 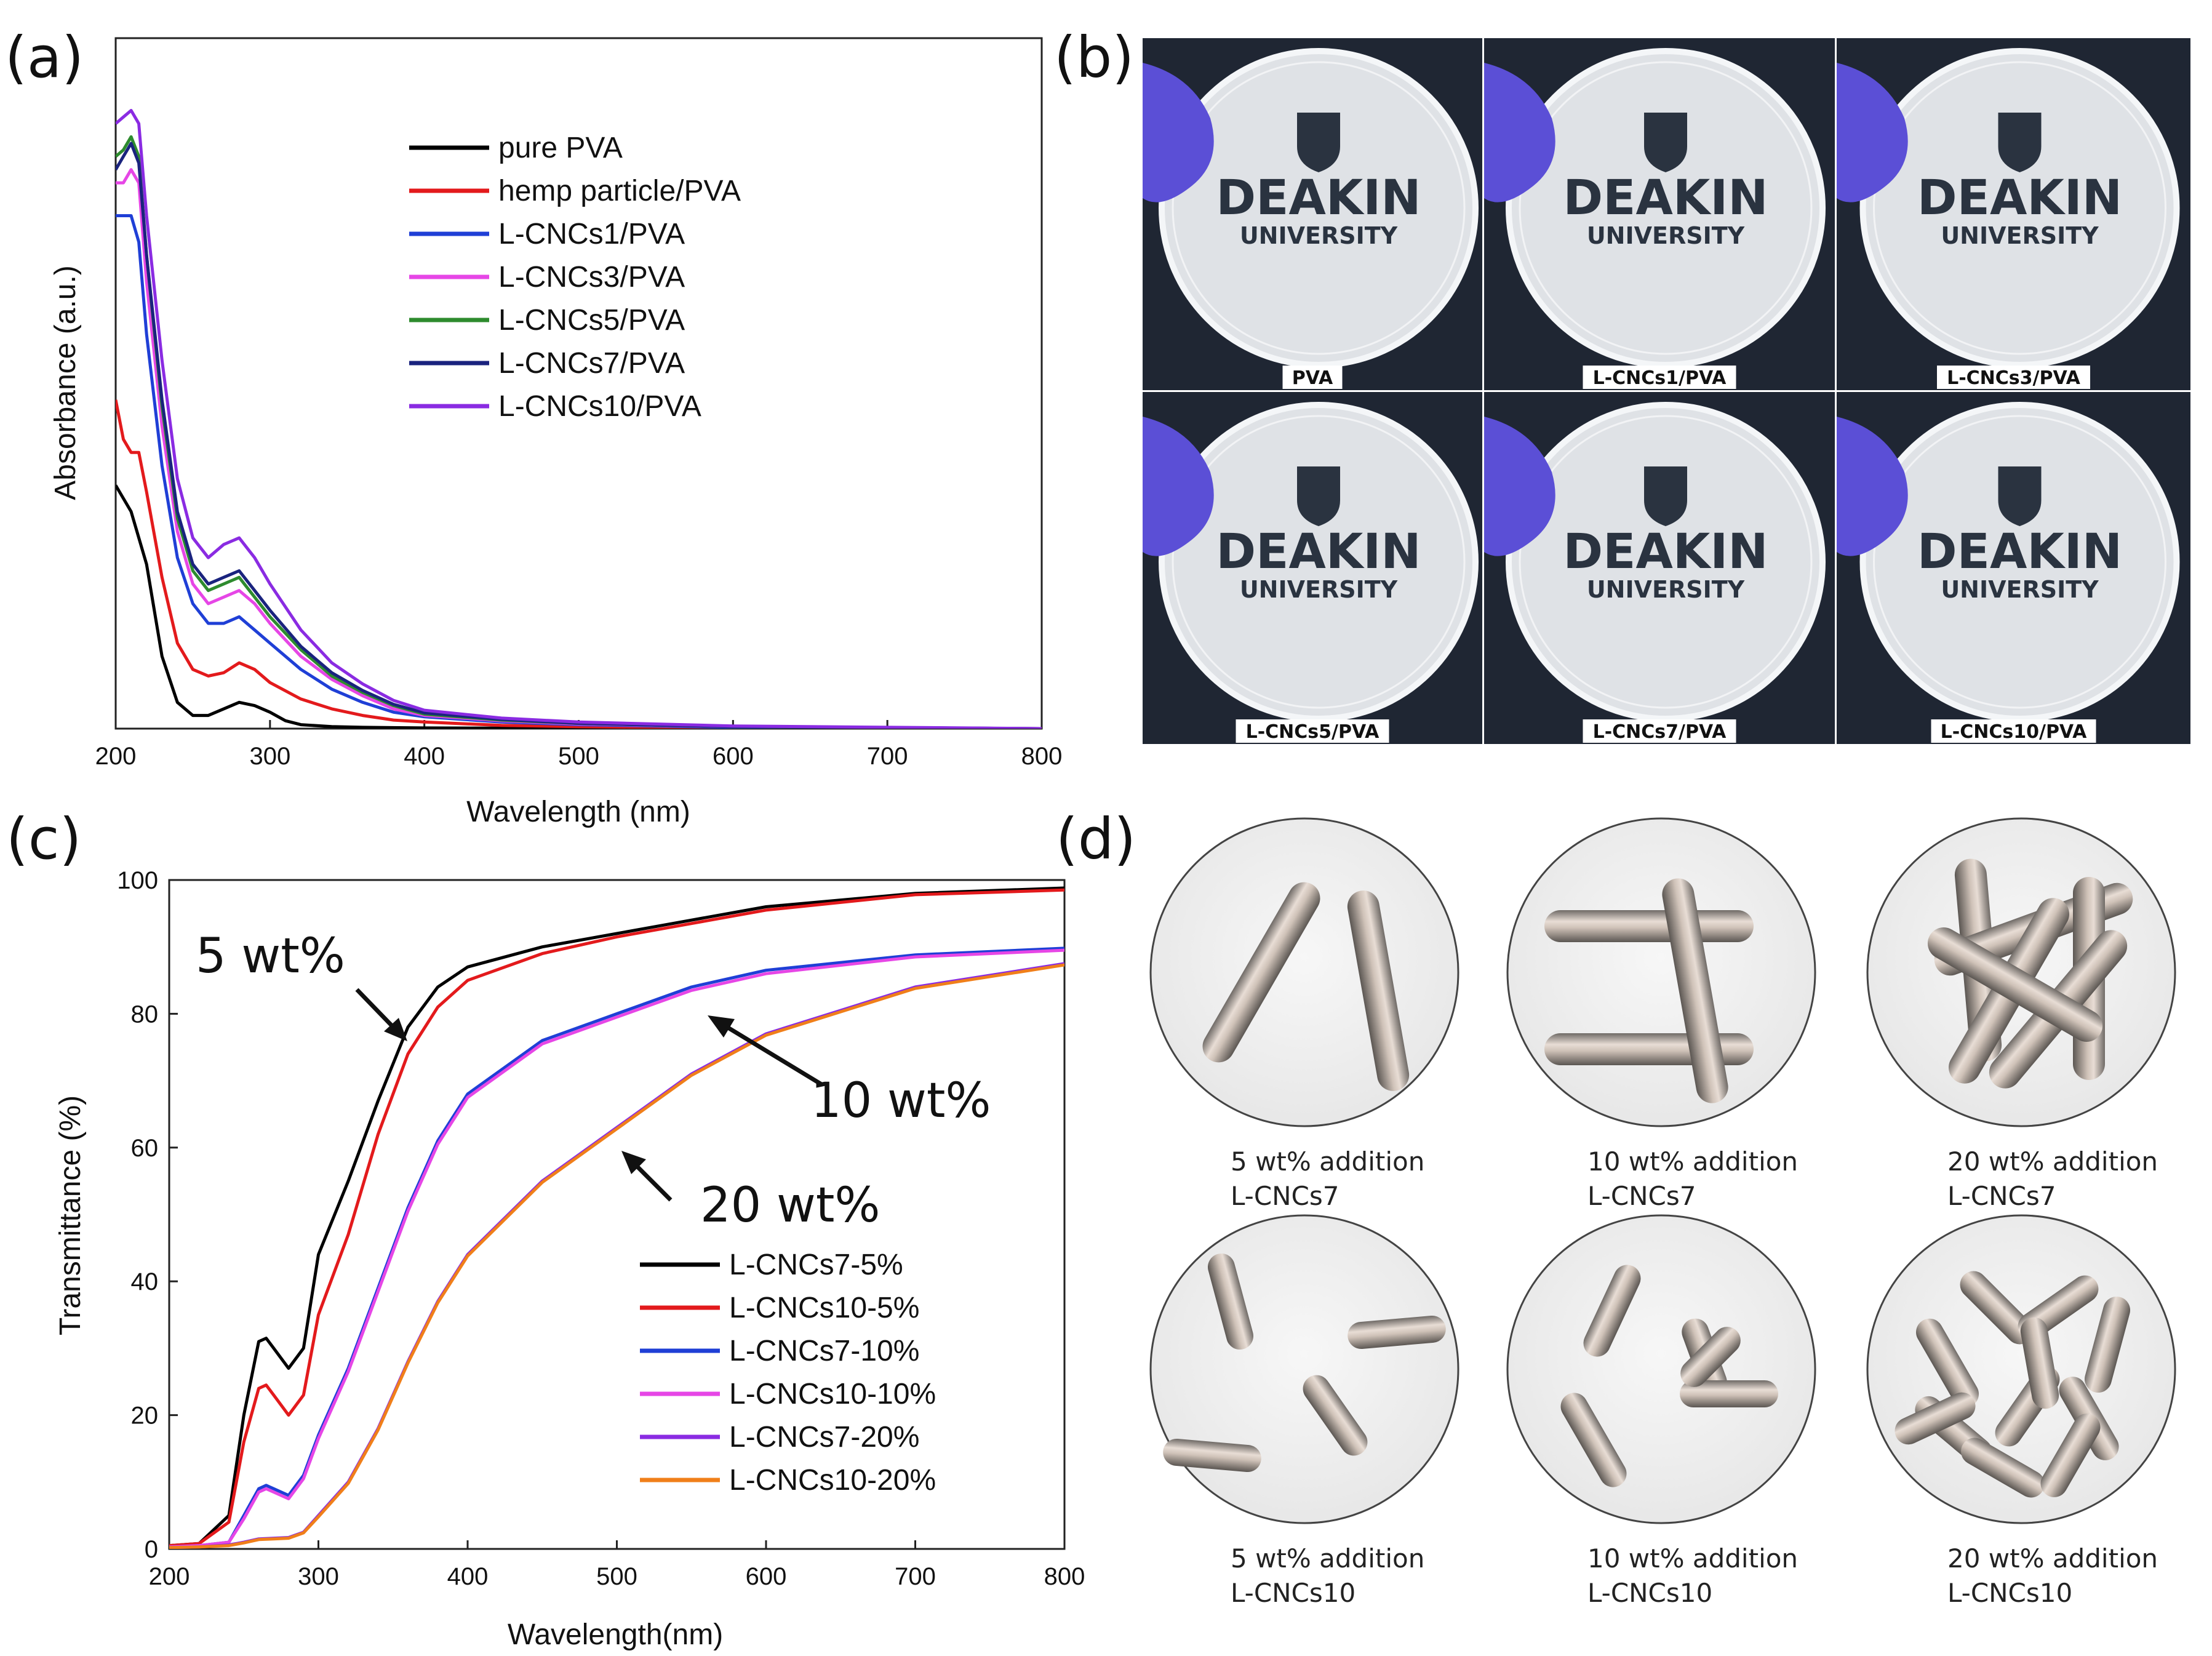 I want to click on x-tick-label: 600, so click(x=733, y=756).